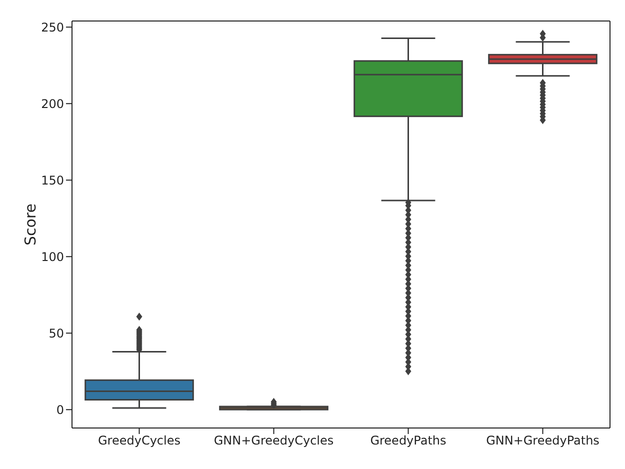 The height and width of the screenshot is (469, 625). Describe the element at coordinates (408, 441) in the screenshot. I see `x-tick-label: GreedyPaths` at that location.